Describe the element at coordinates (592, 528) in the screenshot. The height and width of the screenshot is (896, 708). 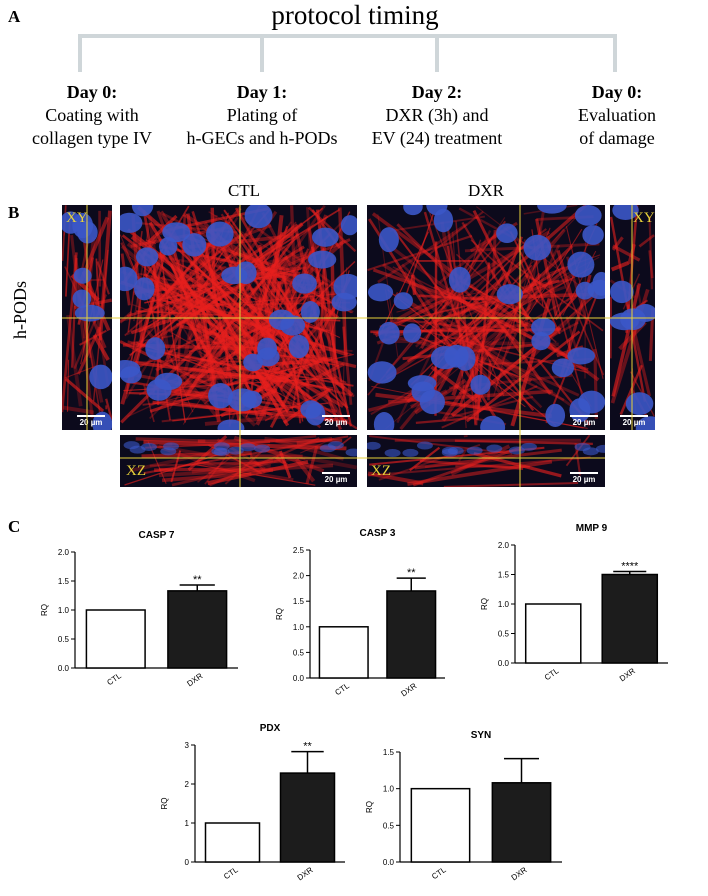
I see `chart-title: MMP 9` at that location.